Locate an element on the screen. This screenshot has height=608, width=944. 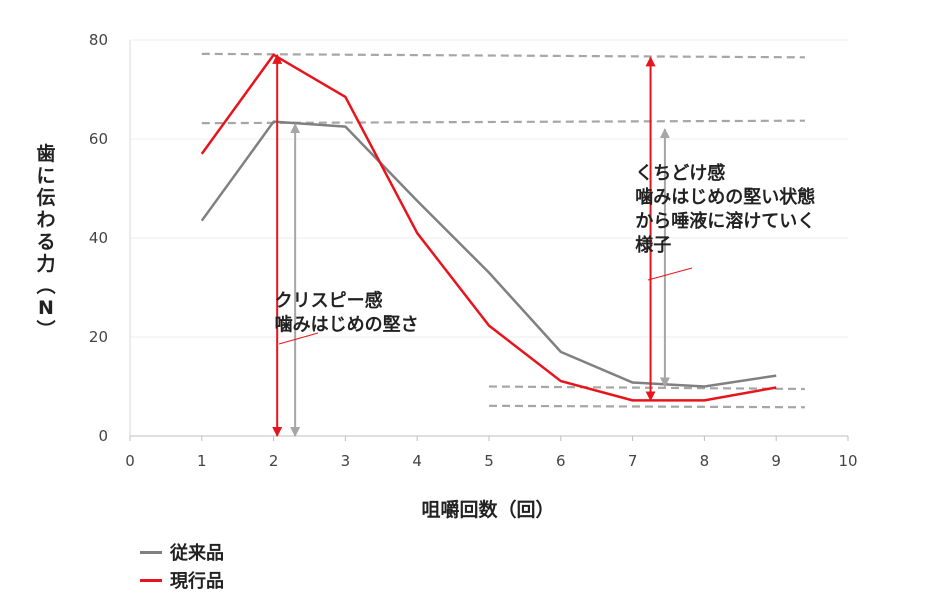
y-tick-80: 80 is located at coordinates (98, 40).